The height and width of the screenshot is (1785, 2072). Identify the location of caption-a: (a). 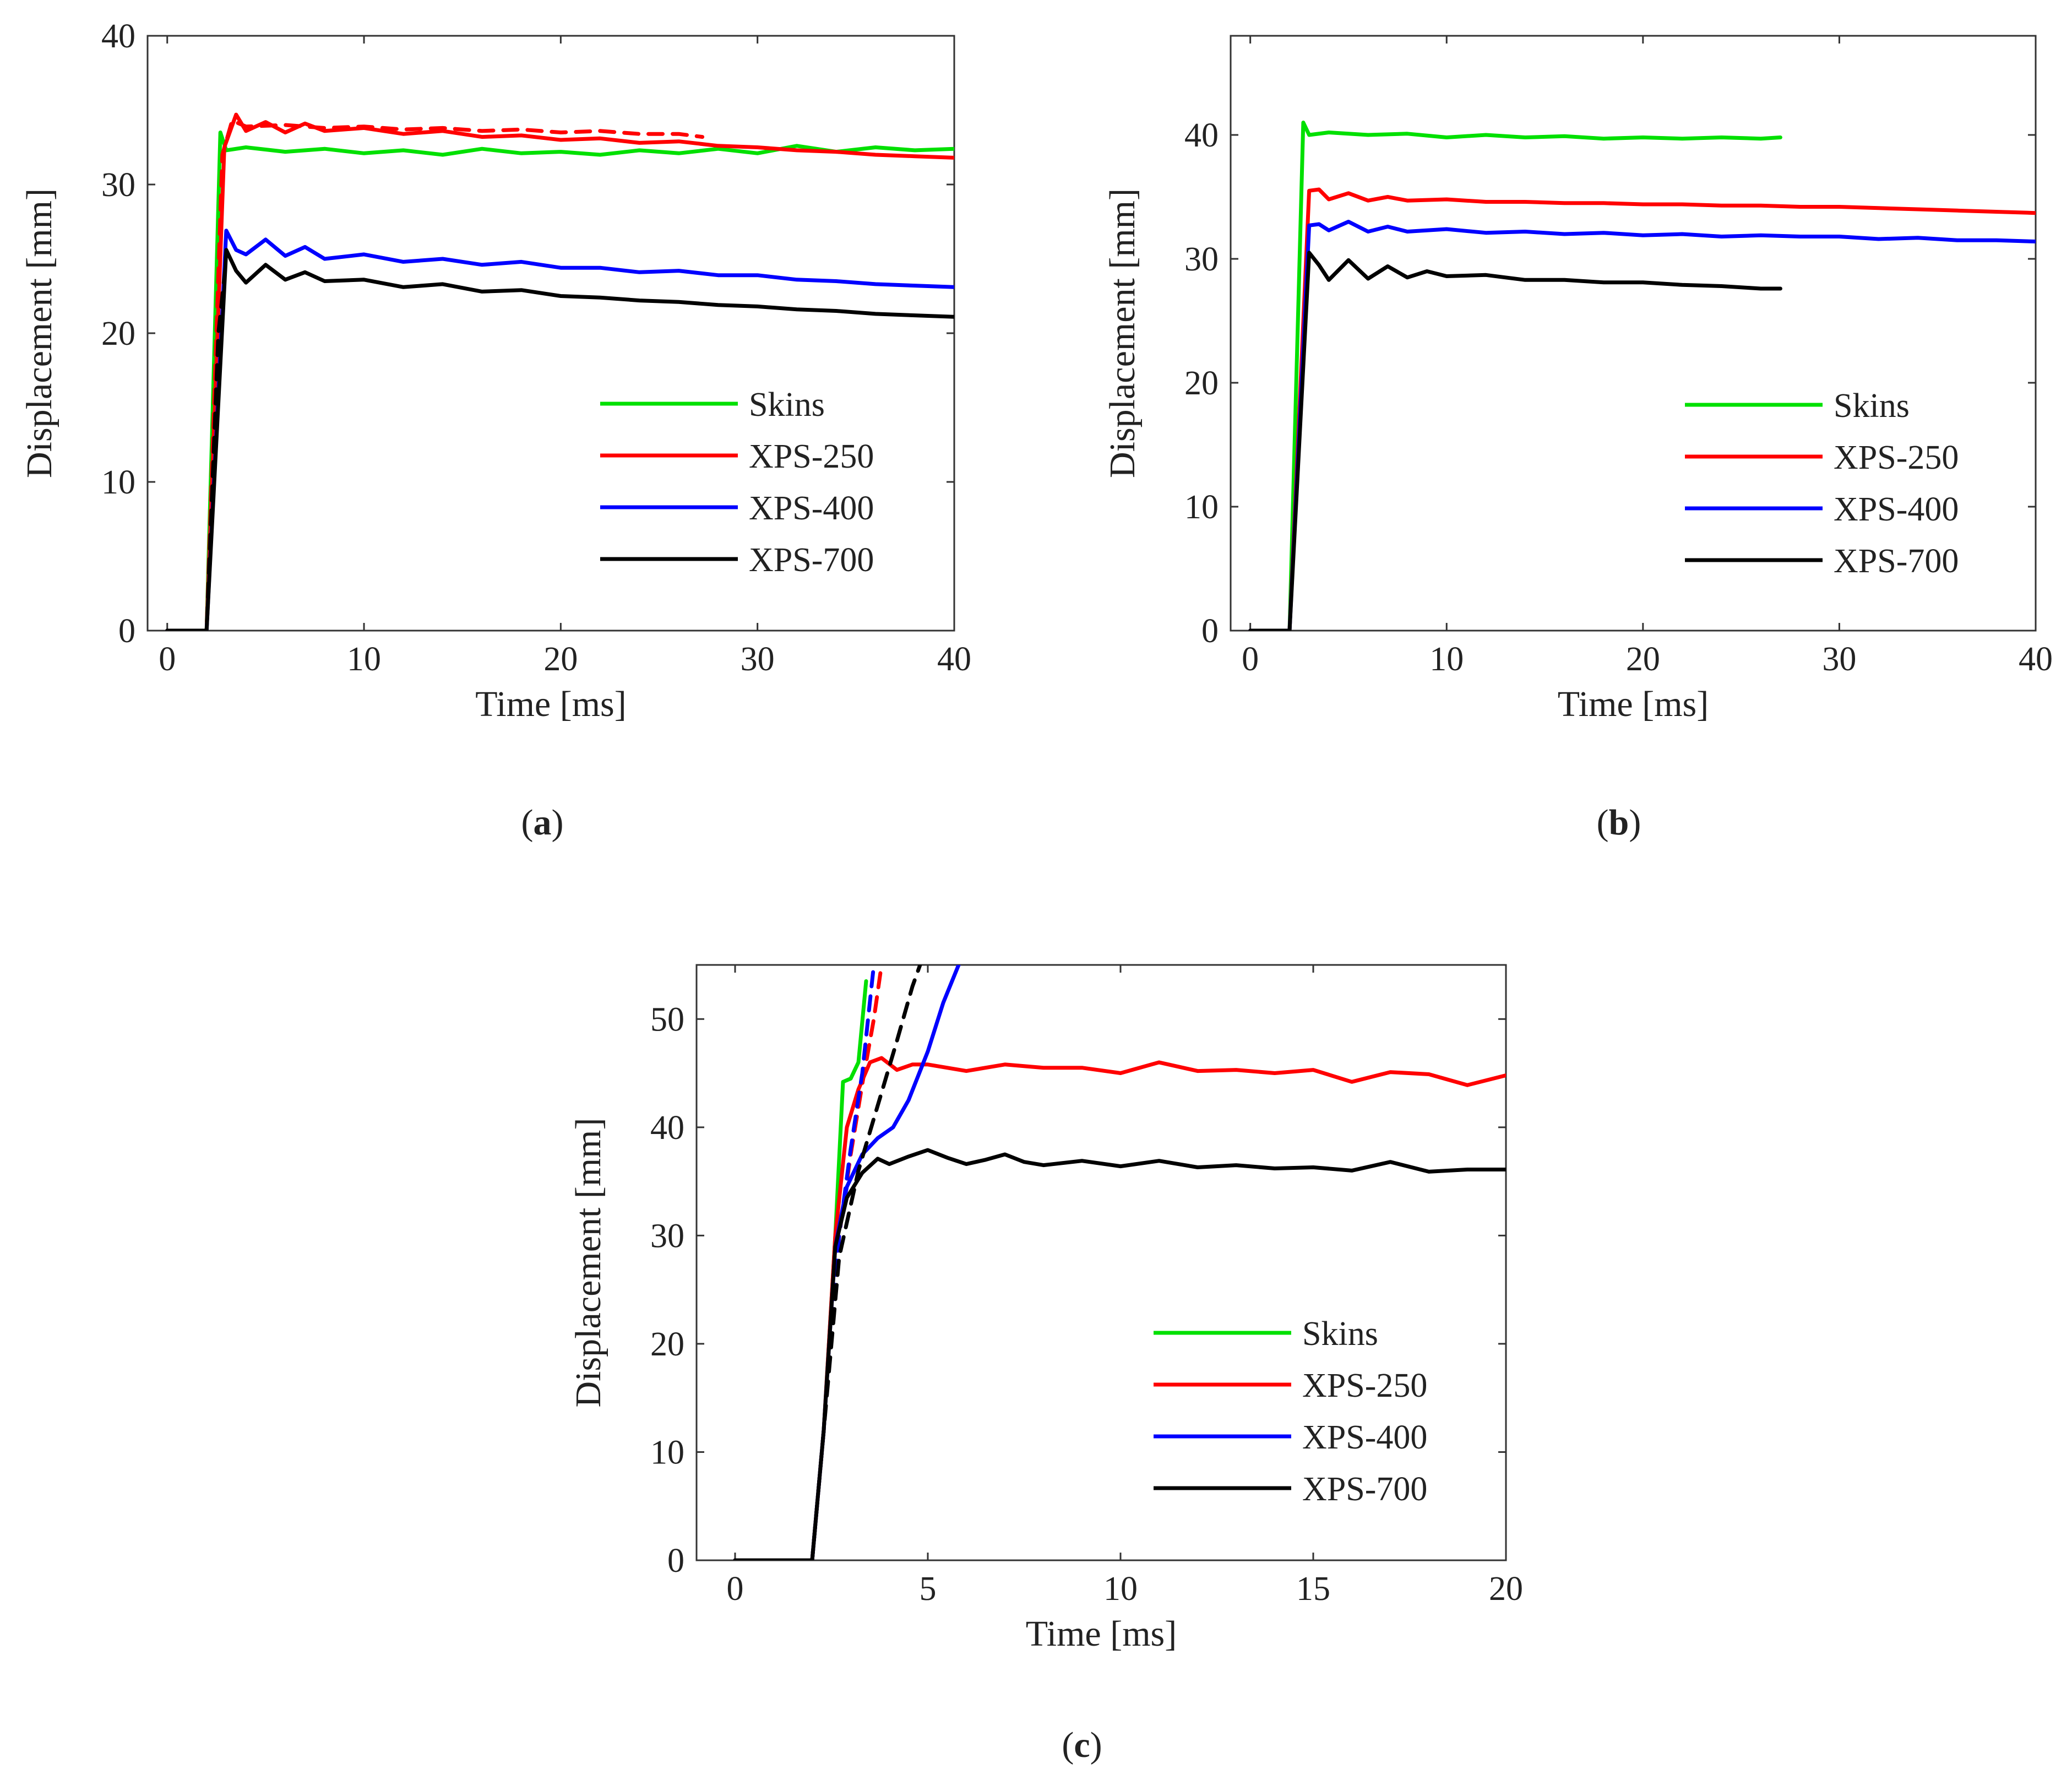
(542, 823).